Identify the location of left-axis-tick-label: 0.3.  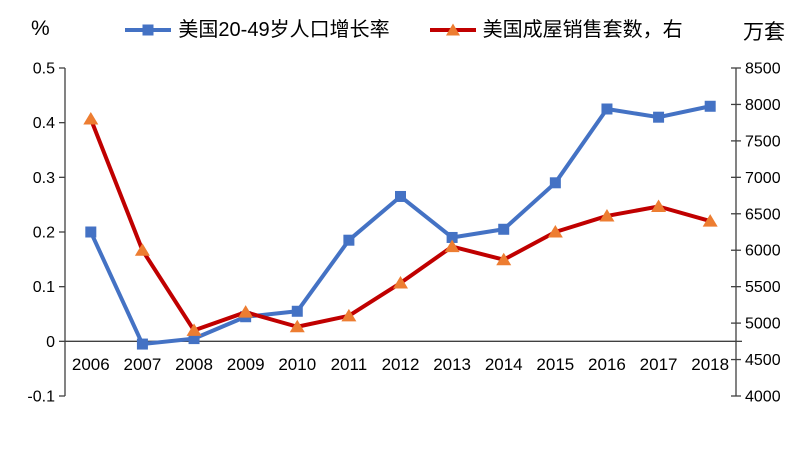
(44, 178).